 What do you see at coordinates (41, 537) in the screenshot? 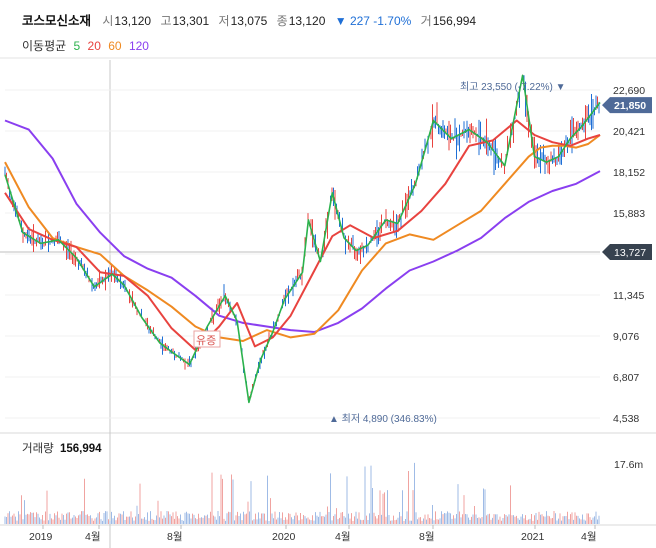
I see `x-tick-label: 2019` at bounding box center [41, 537].